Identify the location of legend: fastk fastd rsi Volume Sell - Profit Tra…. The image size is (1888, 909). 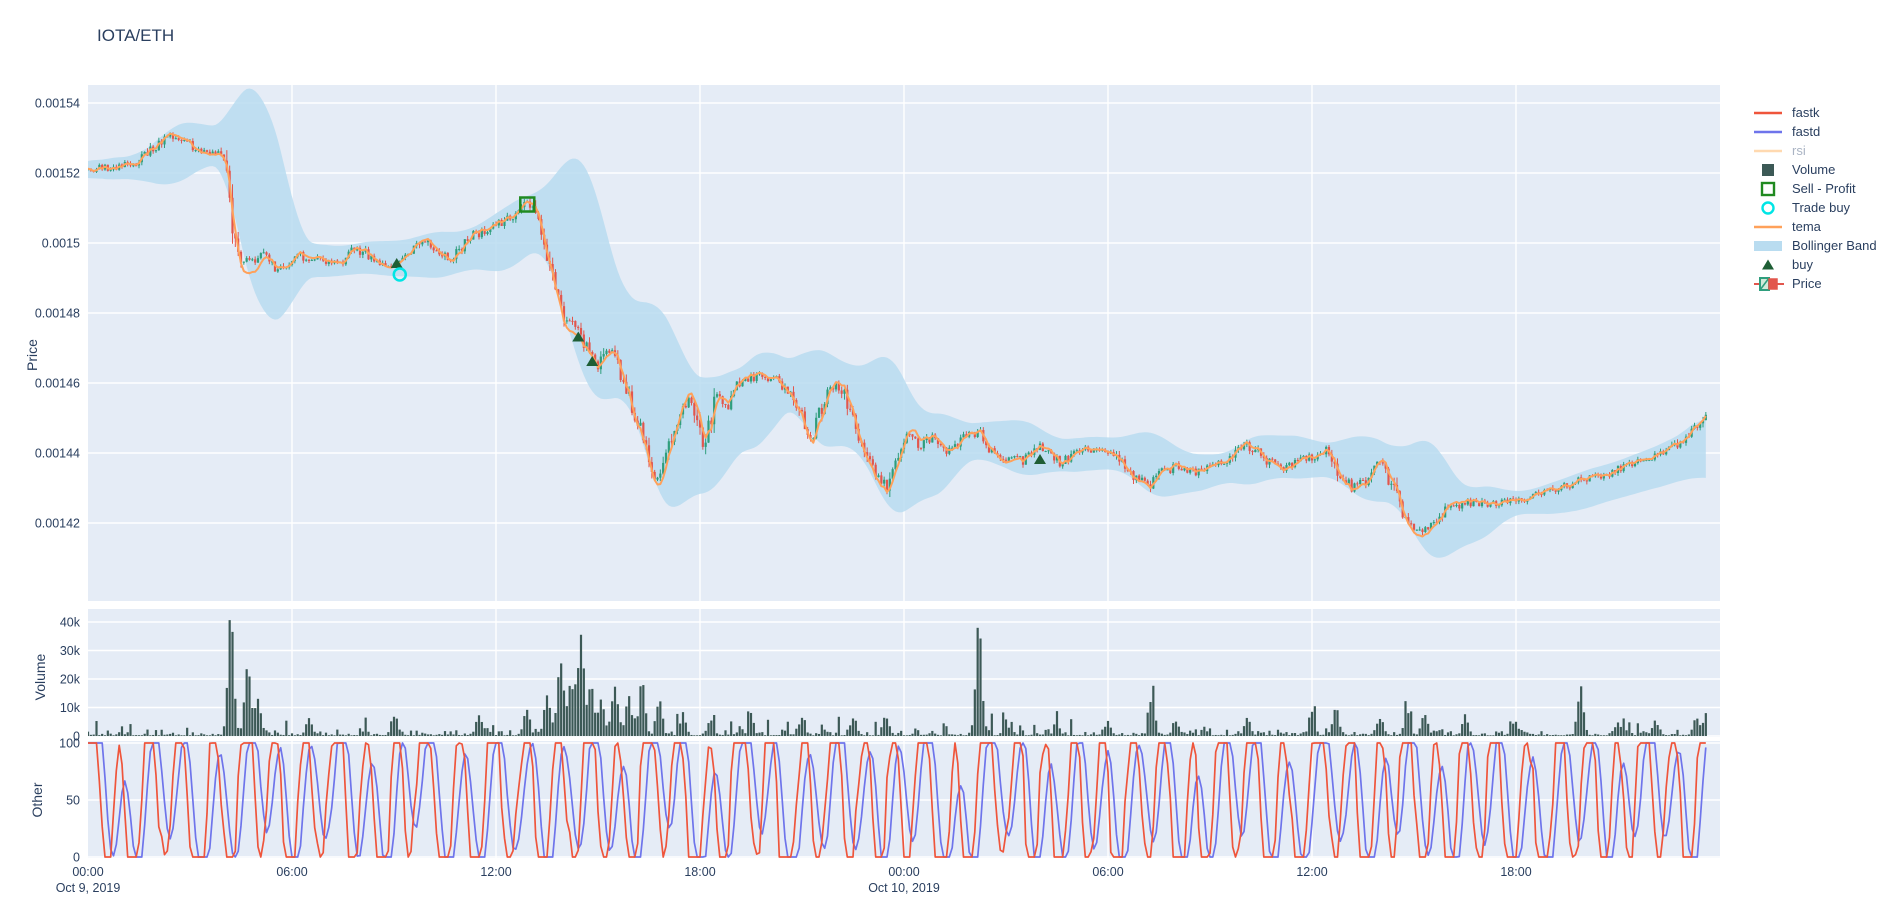
(1814, 198).